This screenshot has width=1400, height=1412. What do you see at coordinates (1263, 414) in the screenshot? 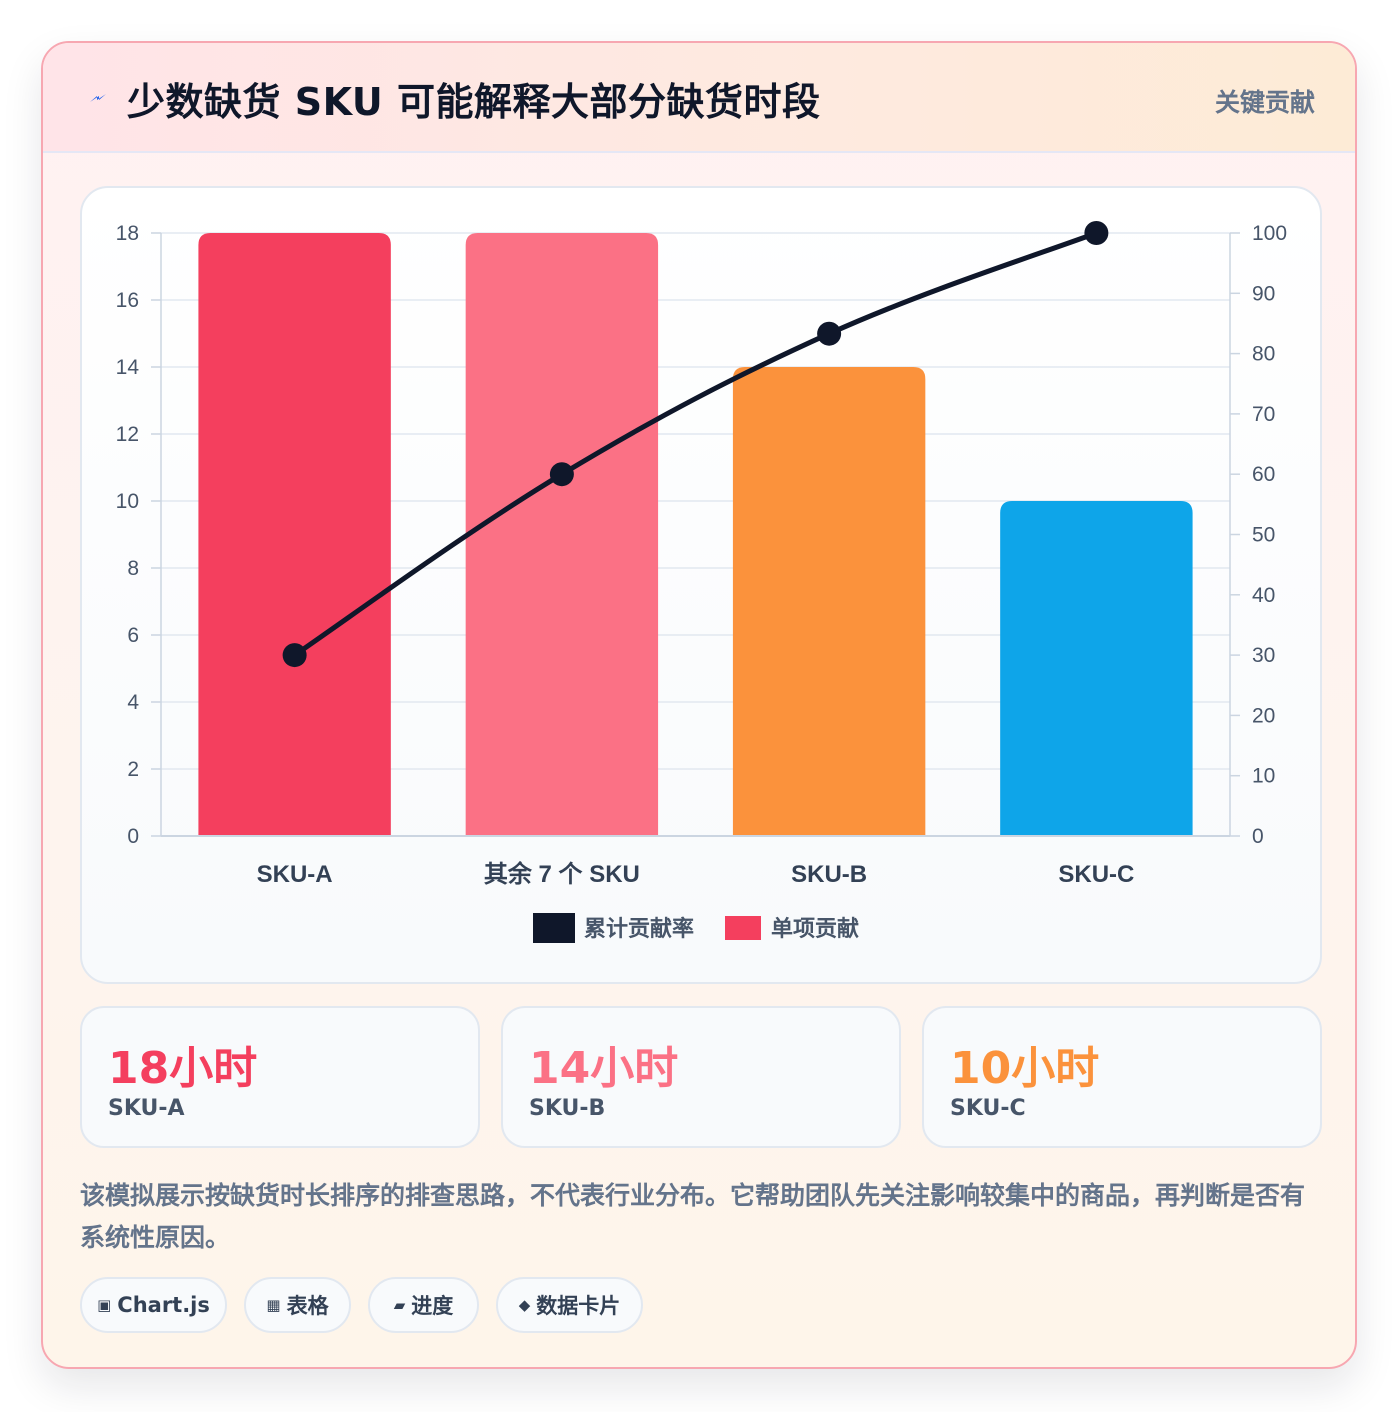
I see `y-right-tick-label: 70` at bounding box center [1263, 414].